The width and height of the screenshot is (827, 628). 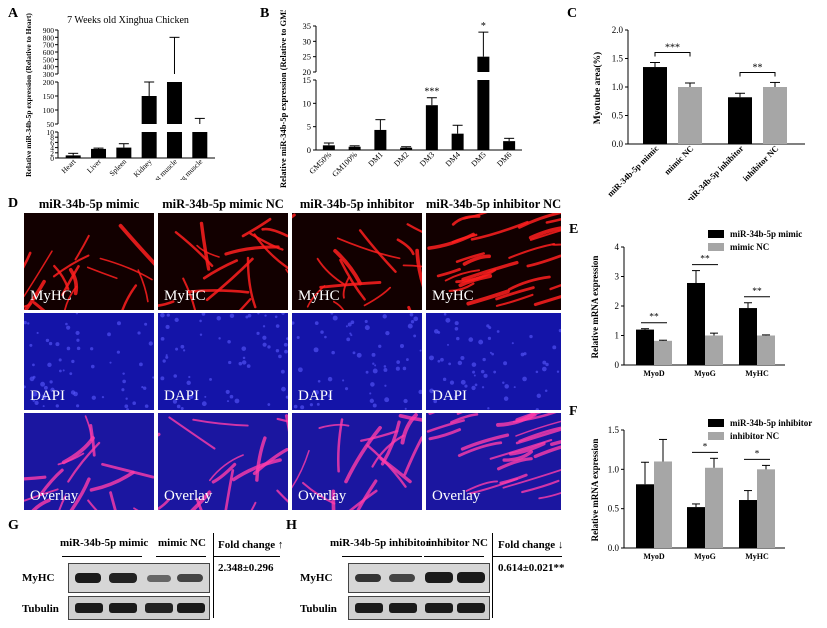 I want to click on chart-c-xtick: mimic NC, so click(x=678, y=159).